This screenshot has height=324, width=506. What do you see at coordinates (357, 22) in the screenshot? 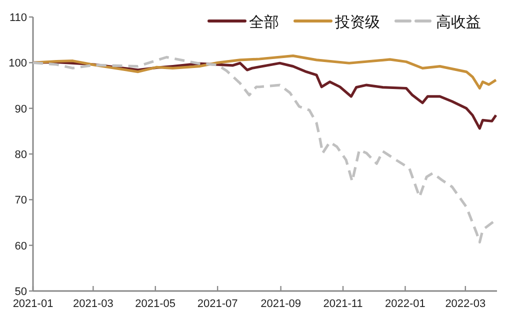
I see `legend-label: 投资级` at bounding box center [357, 22].